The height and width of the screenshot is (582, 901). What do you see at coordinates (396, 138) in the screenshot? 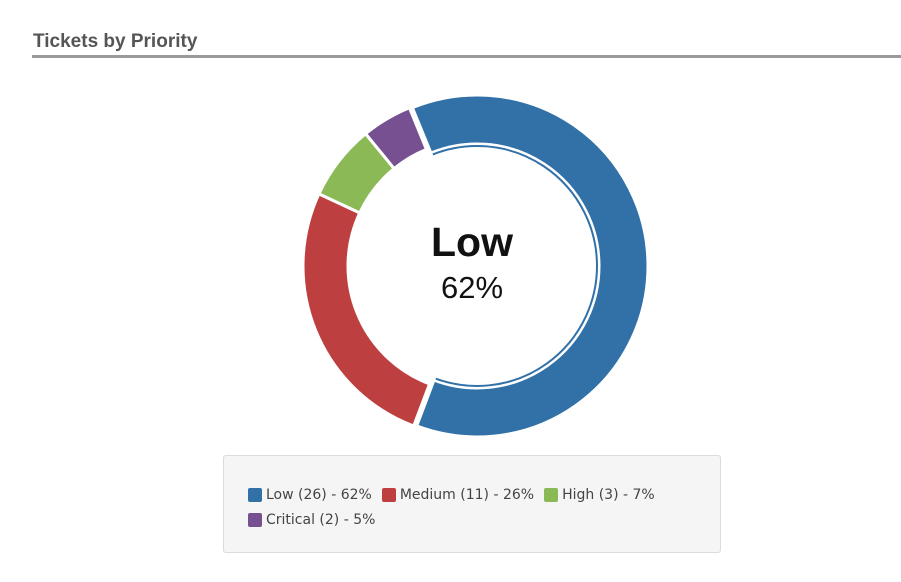
I see `donut-slice-critical` at bounding box center [396, 138].